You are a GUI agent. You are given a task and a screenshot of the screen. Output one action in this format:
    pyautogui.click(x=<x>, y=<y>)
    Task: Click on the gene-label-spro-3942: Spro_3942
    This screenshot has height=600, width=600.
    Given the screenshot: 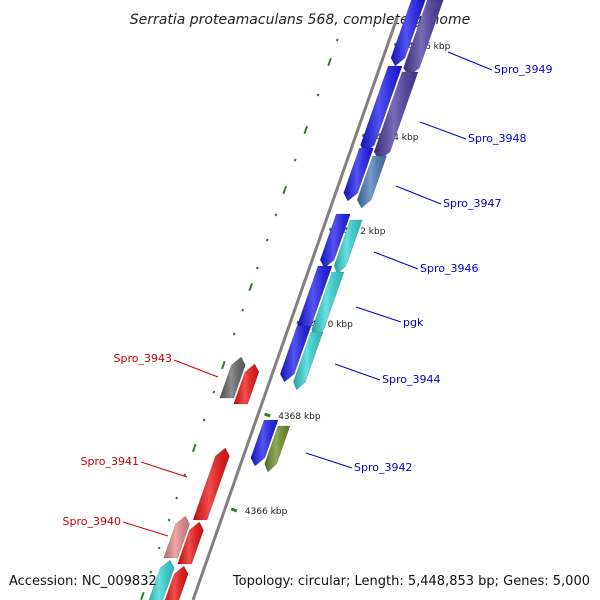 What is the action you would take?
    pyautogui.click(x=383, y=467)
    